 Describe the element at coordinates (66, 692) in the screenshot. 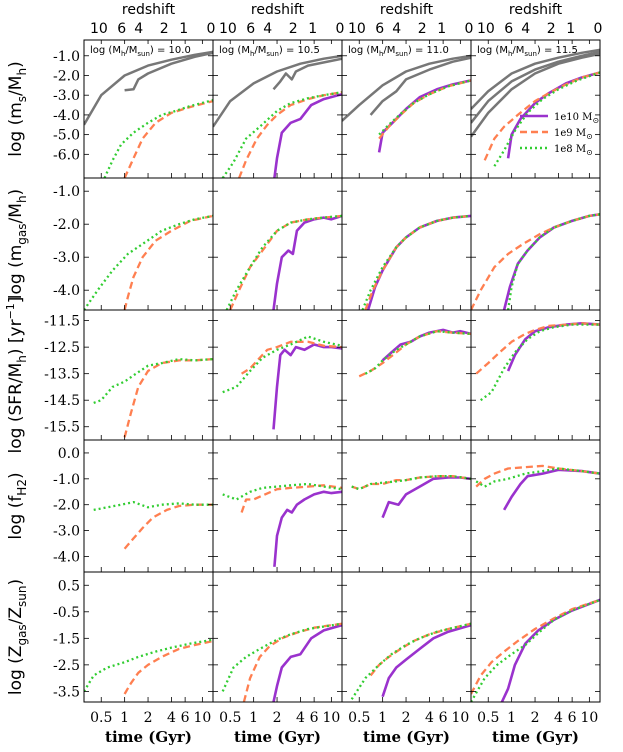

I see `y-tick-label: -3.5` at that location.